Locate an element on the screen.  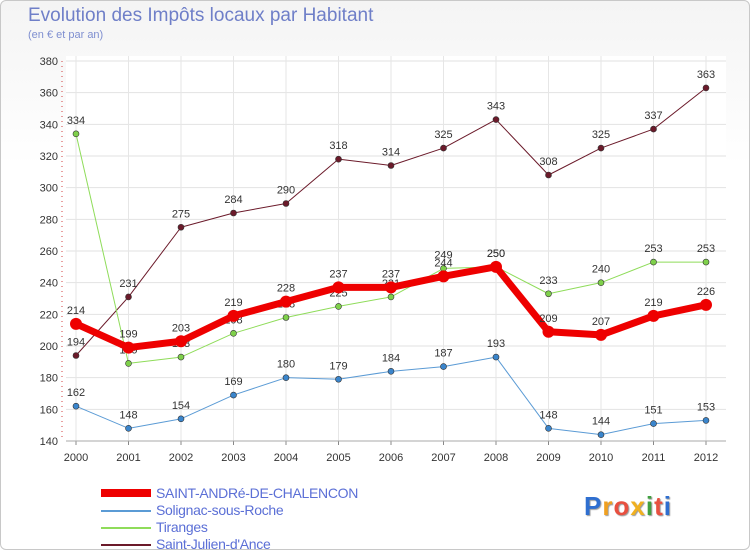
chart-title: Evolution des Impôts locaux par Habitant is located at coordinates (201, 15).